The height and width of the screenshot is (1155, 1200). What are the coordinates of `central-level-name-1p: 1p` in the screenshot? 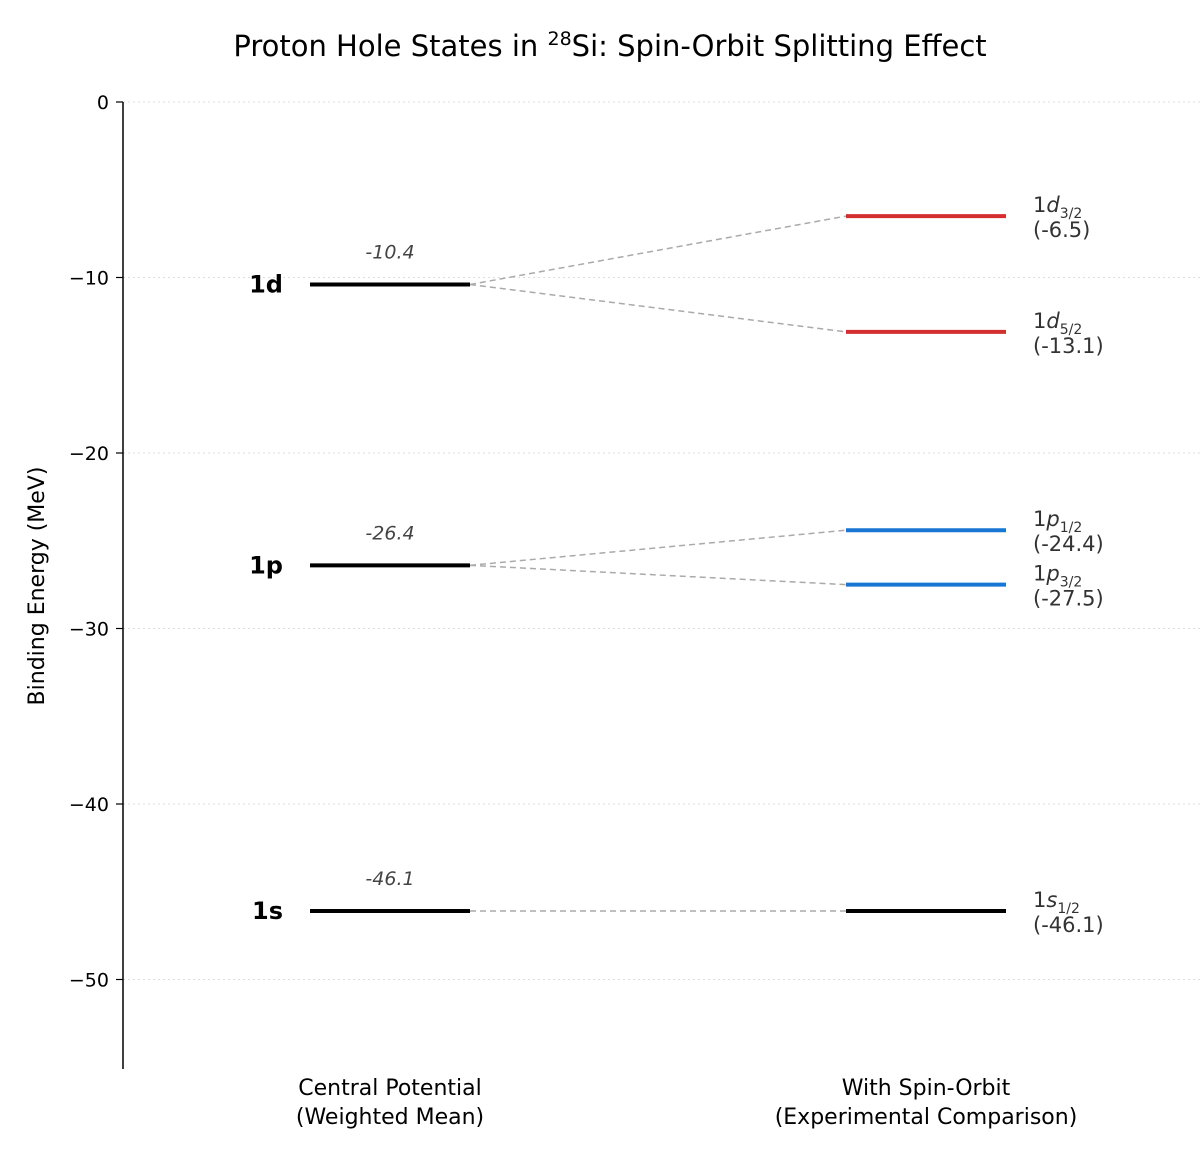 It's located at (266, 565).